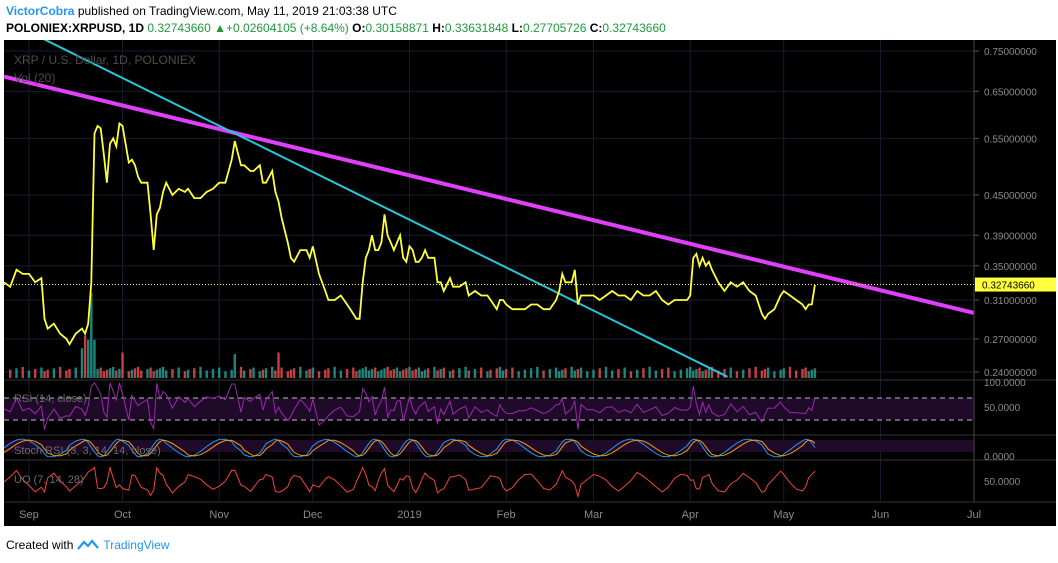 This screenshot has height=563, width=1058. What do you see at coordinates (1010, 236) in the screenshot?
I see `y-tick-label: 0.39000000` at bounding box center [1010, 236].